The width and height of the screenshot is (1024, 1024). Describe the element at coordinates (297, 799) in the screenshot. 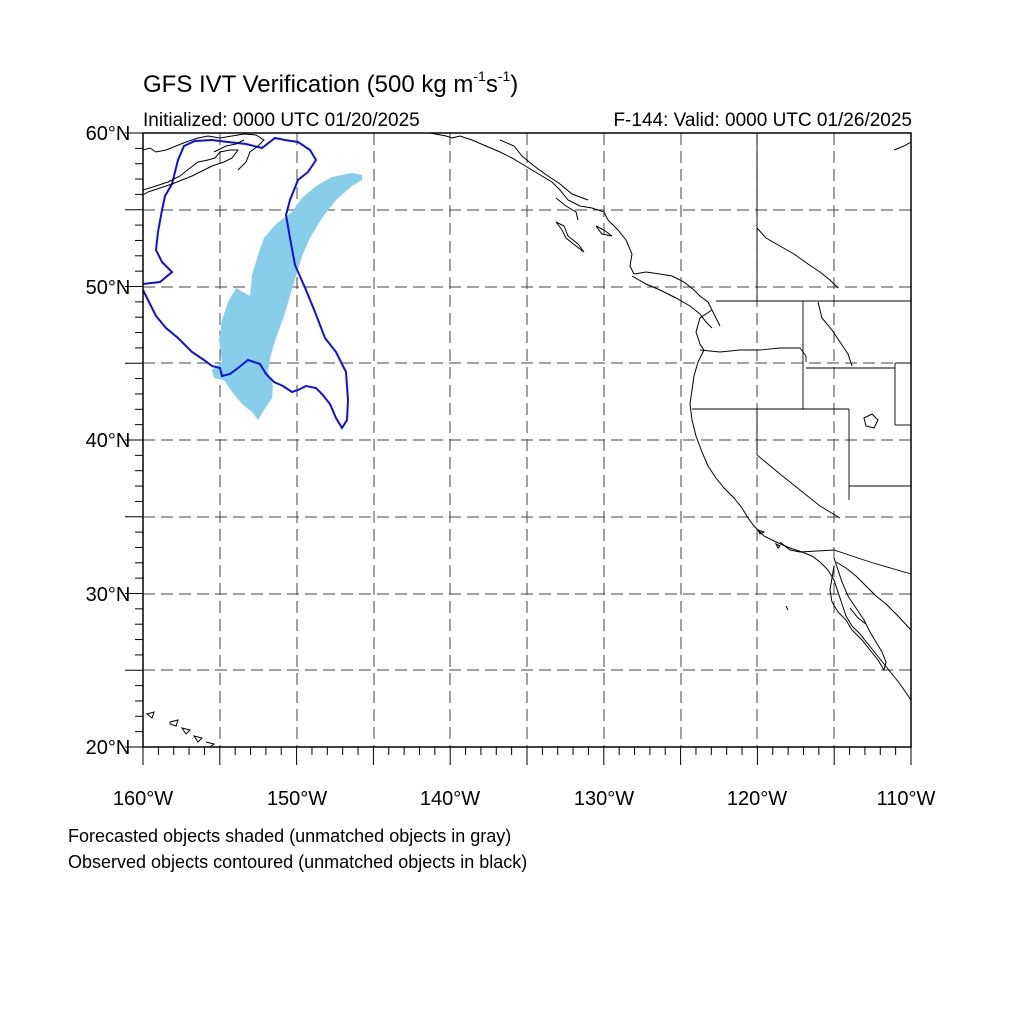

I see `lon-label-150w: 150°W` at that location.